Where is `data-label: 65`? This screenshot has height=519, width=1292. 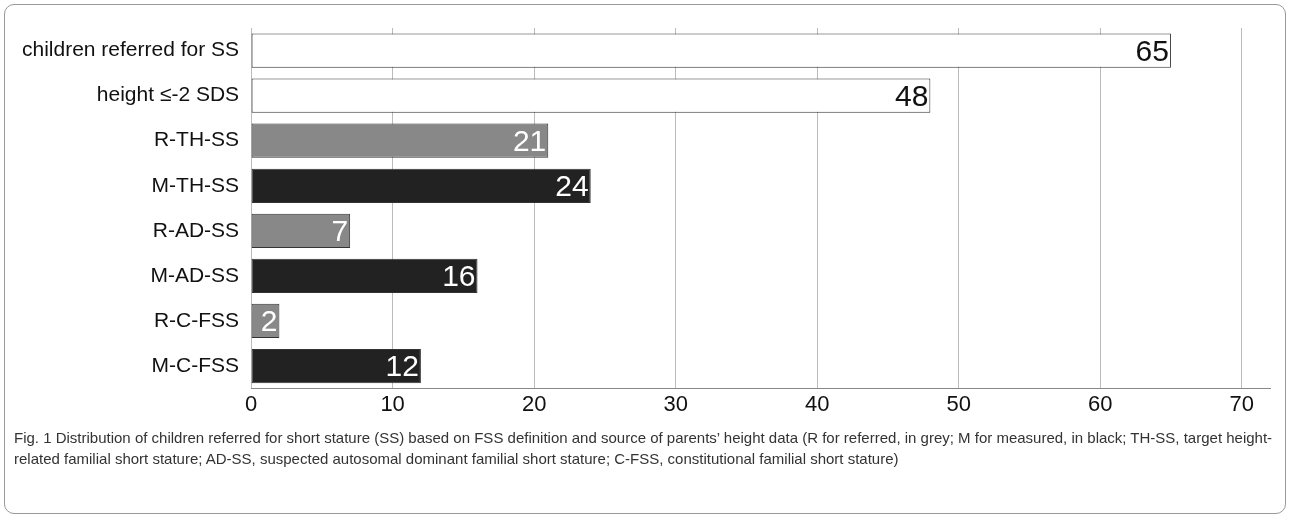
data-label: 65 is located at coordinates (1152, 50).